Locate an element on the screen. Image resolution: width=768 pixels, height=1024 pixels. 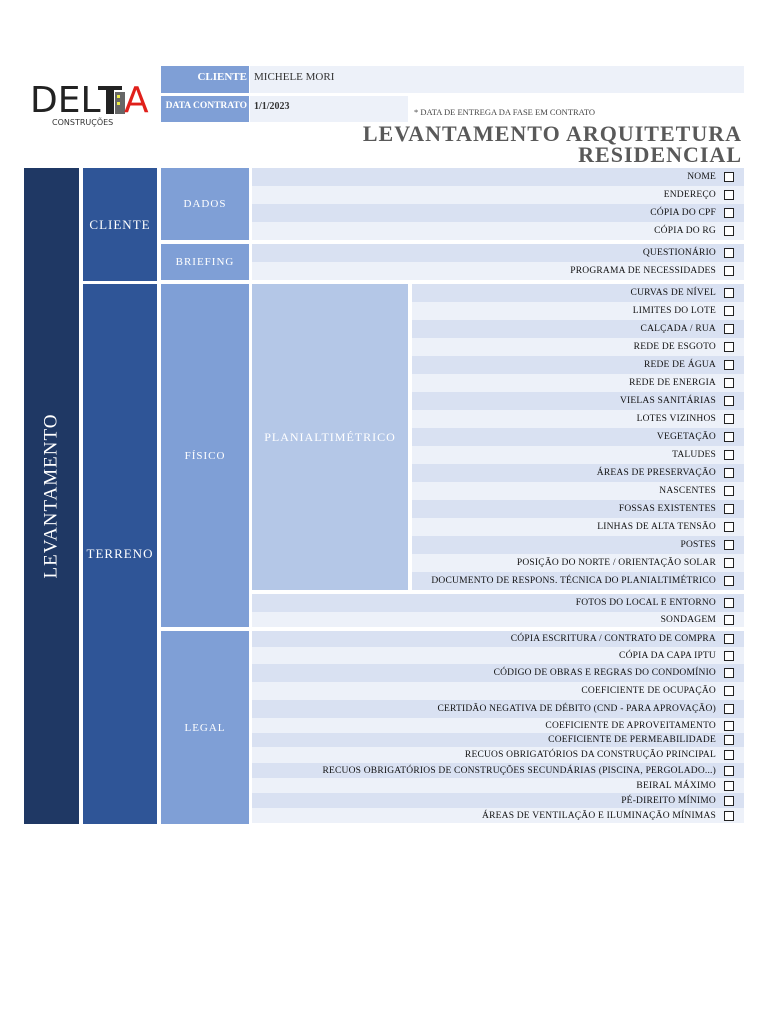
checklist-label: CALÇADA / RUA is located at coordinates (678, 329).